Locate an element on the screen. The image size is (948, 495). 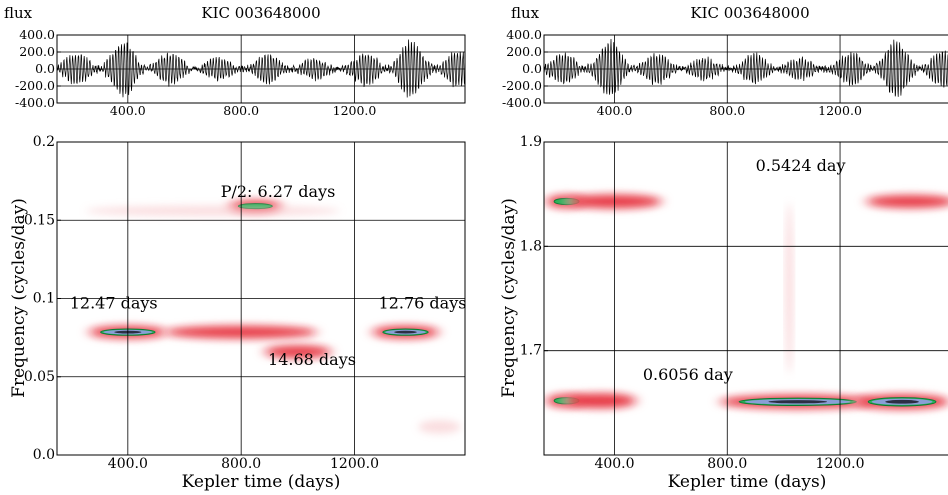
left-heatmap-ytick-label-3: 0.15 is located at coordinates (39, 220).